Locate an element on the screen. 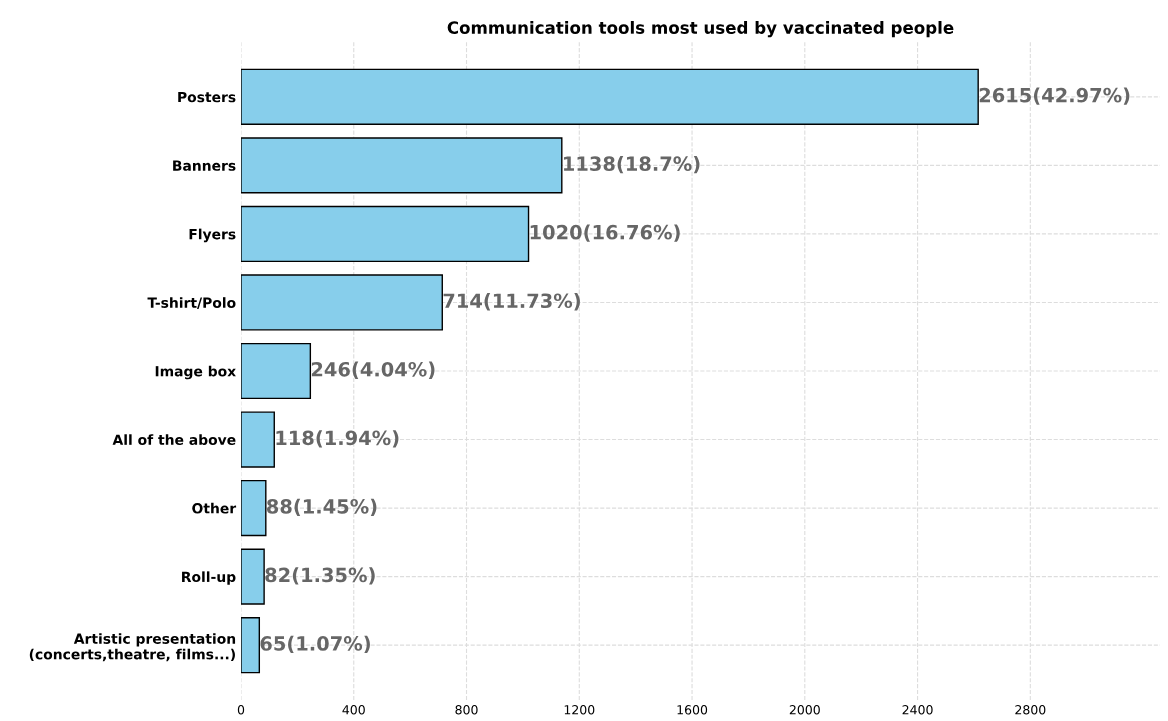 The image size is (1168, 721). y-tick-label: Flyers is located at coordinates (212, 235).